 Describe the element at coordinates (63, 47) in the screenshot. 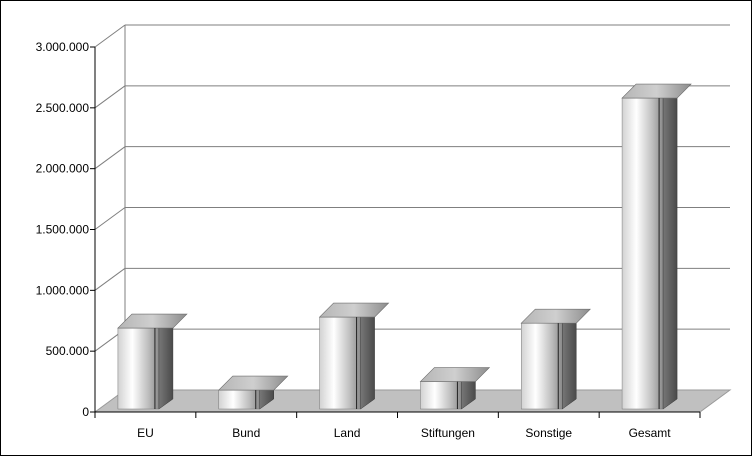

I see `y-tick-label: 3.000.000` at that location.